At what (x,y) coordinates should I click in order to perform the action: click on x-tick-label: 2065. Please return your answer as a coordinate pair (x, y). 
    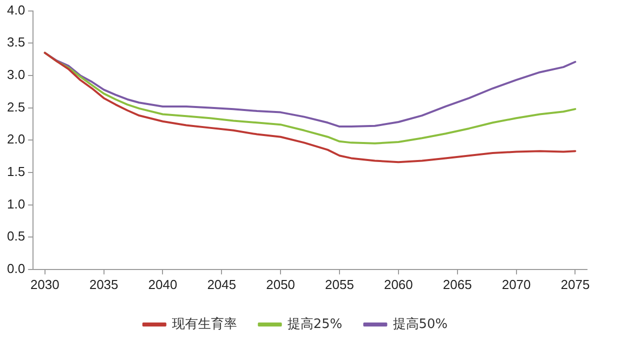
    Looking at the image, I should click on (457, 284).